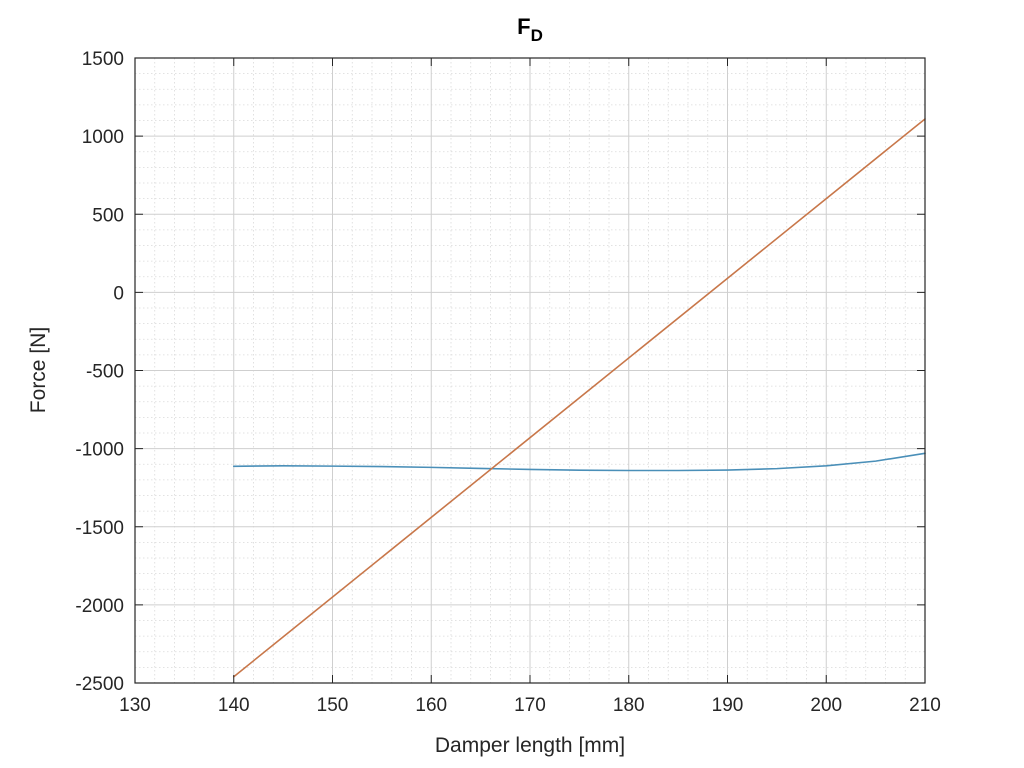 Image resolution: width=1024 pixels, height=768 pixels. What do you see at coordinates (135, 705) in the screenshot?
I see `x-tick-label: 130` at bounding box center [135, 705].